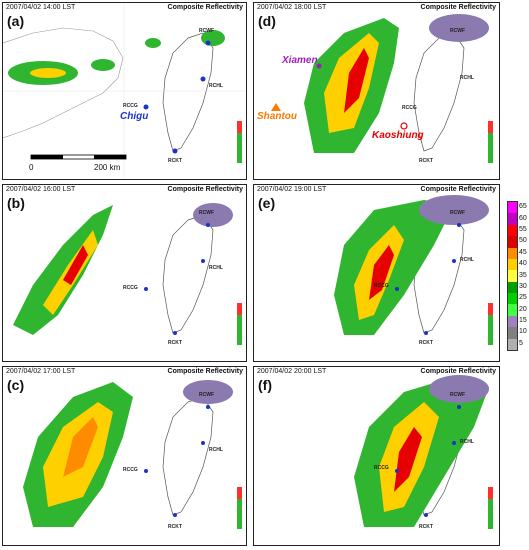  What do you see at coordinates (239, 142) in the screenshot?
I see `colorbar-mini-a` at bounding box center [239, 142].